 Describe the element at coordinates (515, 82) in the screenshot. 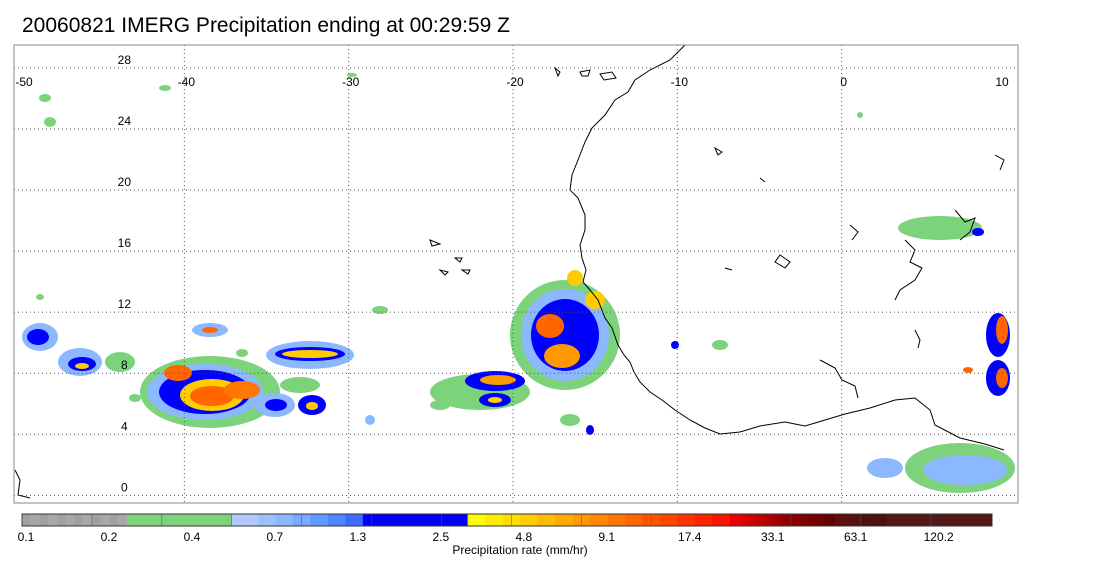

I see `lon-tick-label: -20` at that location.